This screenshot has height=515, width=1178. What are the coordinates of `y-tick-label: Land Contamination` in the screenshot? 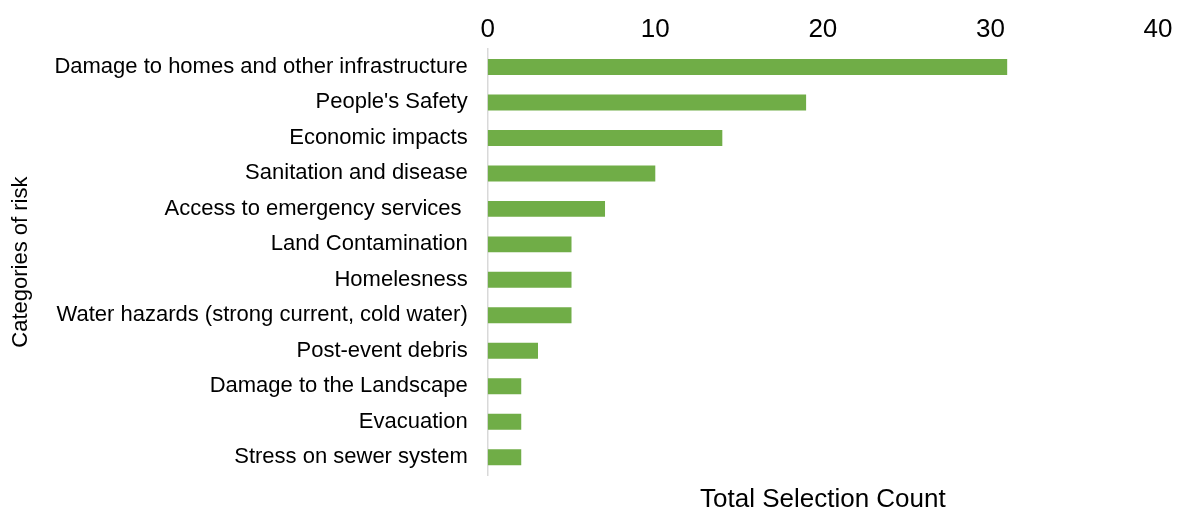 It's located at (369, 243).